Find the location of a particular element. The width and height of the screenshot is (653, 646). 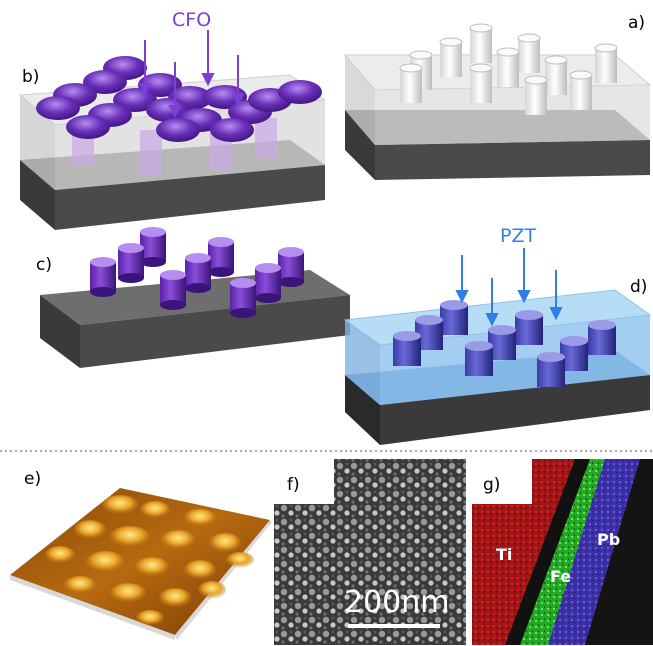

element-ti-label: Ti is located at coordinates (504, 554).